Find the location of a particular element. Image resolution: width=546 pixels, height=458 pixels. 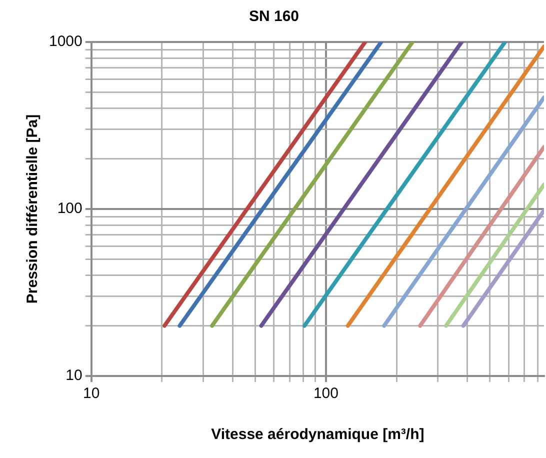

x-axis-title: Vitesse aérodynamique [m³/h] is located at coordinates (317, 435).